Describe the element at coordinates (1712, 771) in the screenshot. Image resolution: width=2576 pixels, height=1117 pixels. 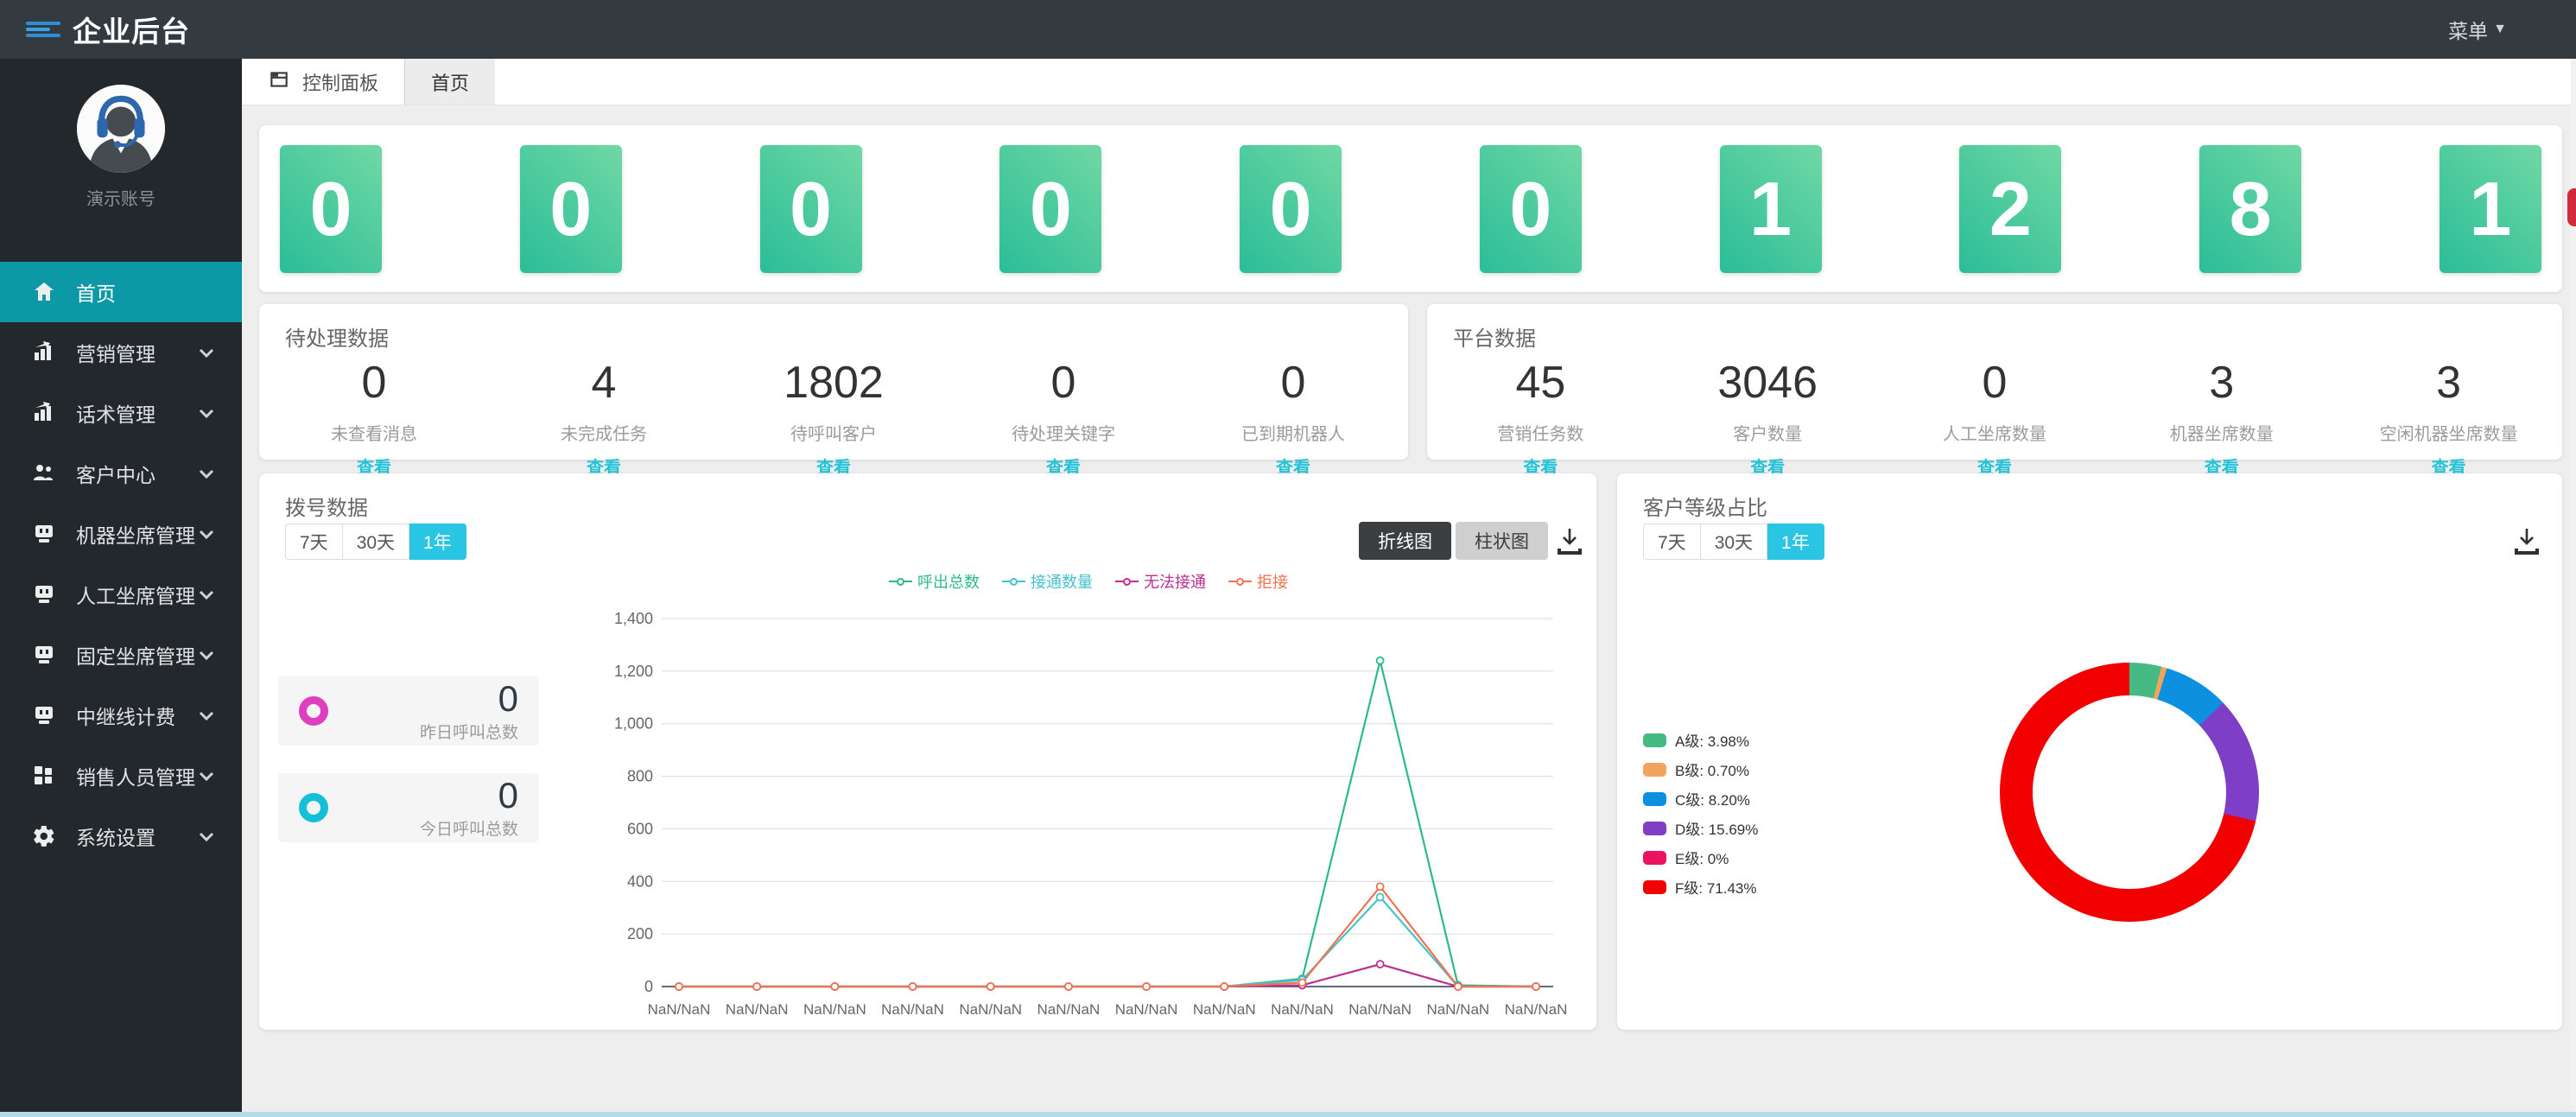
I see `pie-legend-label: B级: 0.70%` at that location.